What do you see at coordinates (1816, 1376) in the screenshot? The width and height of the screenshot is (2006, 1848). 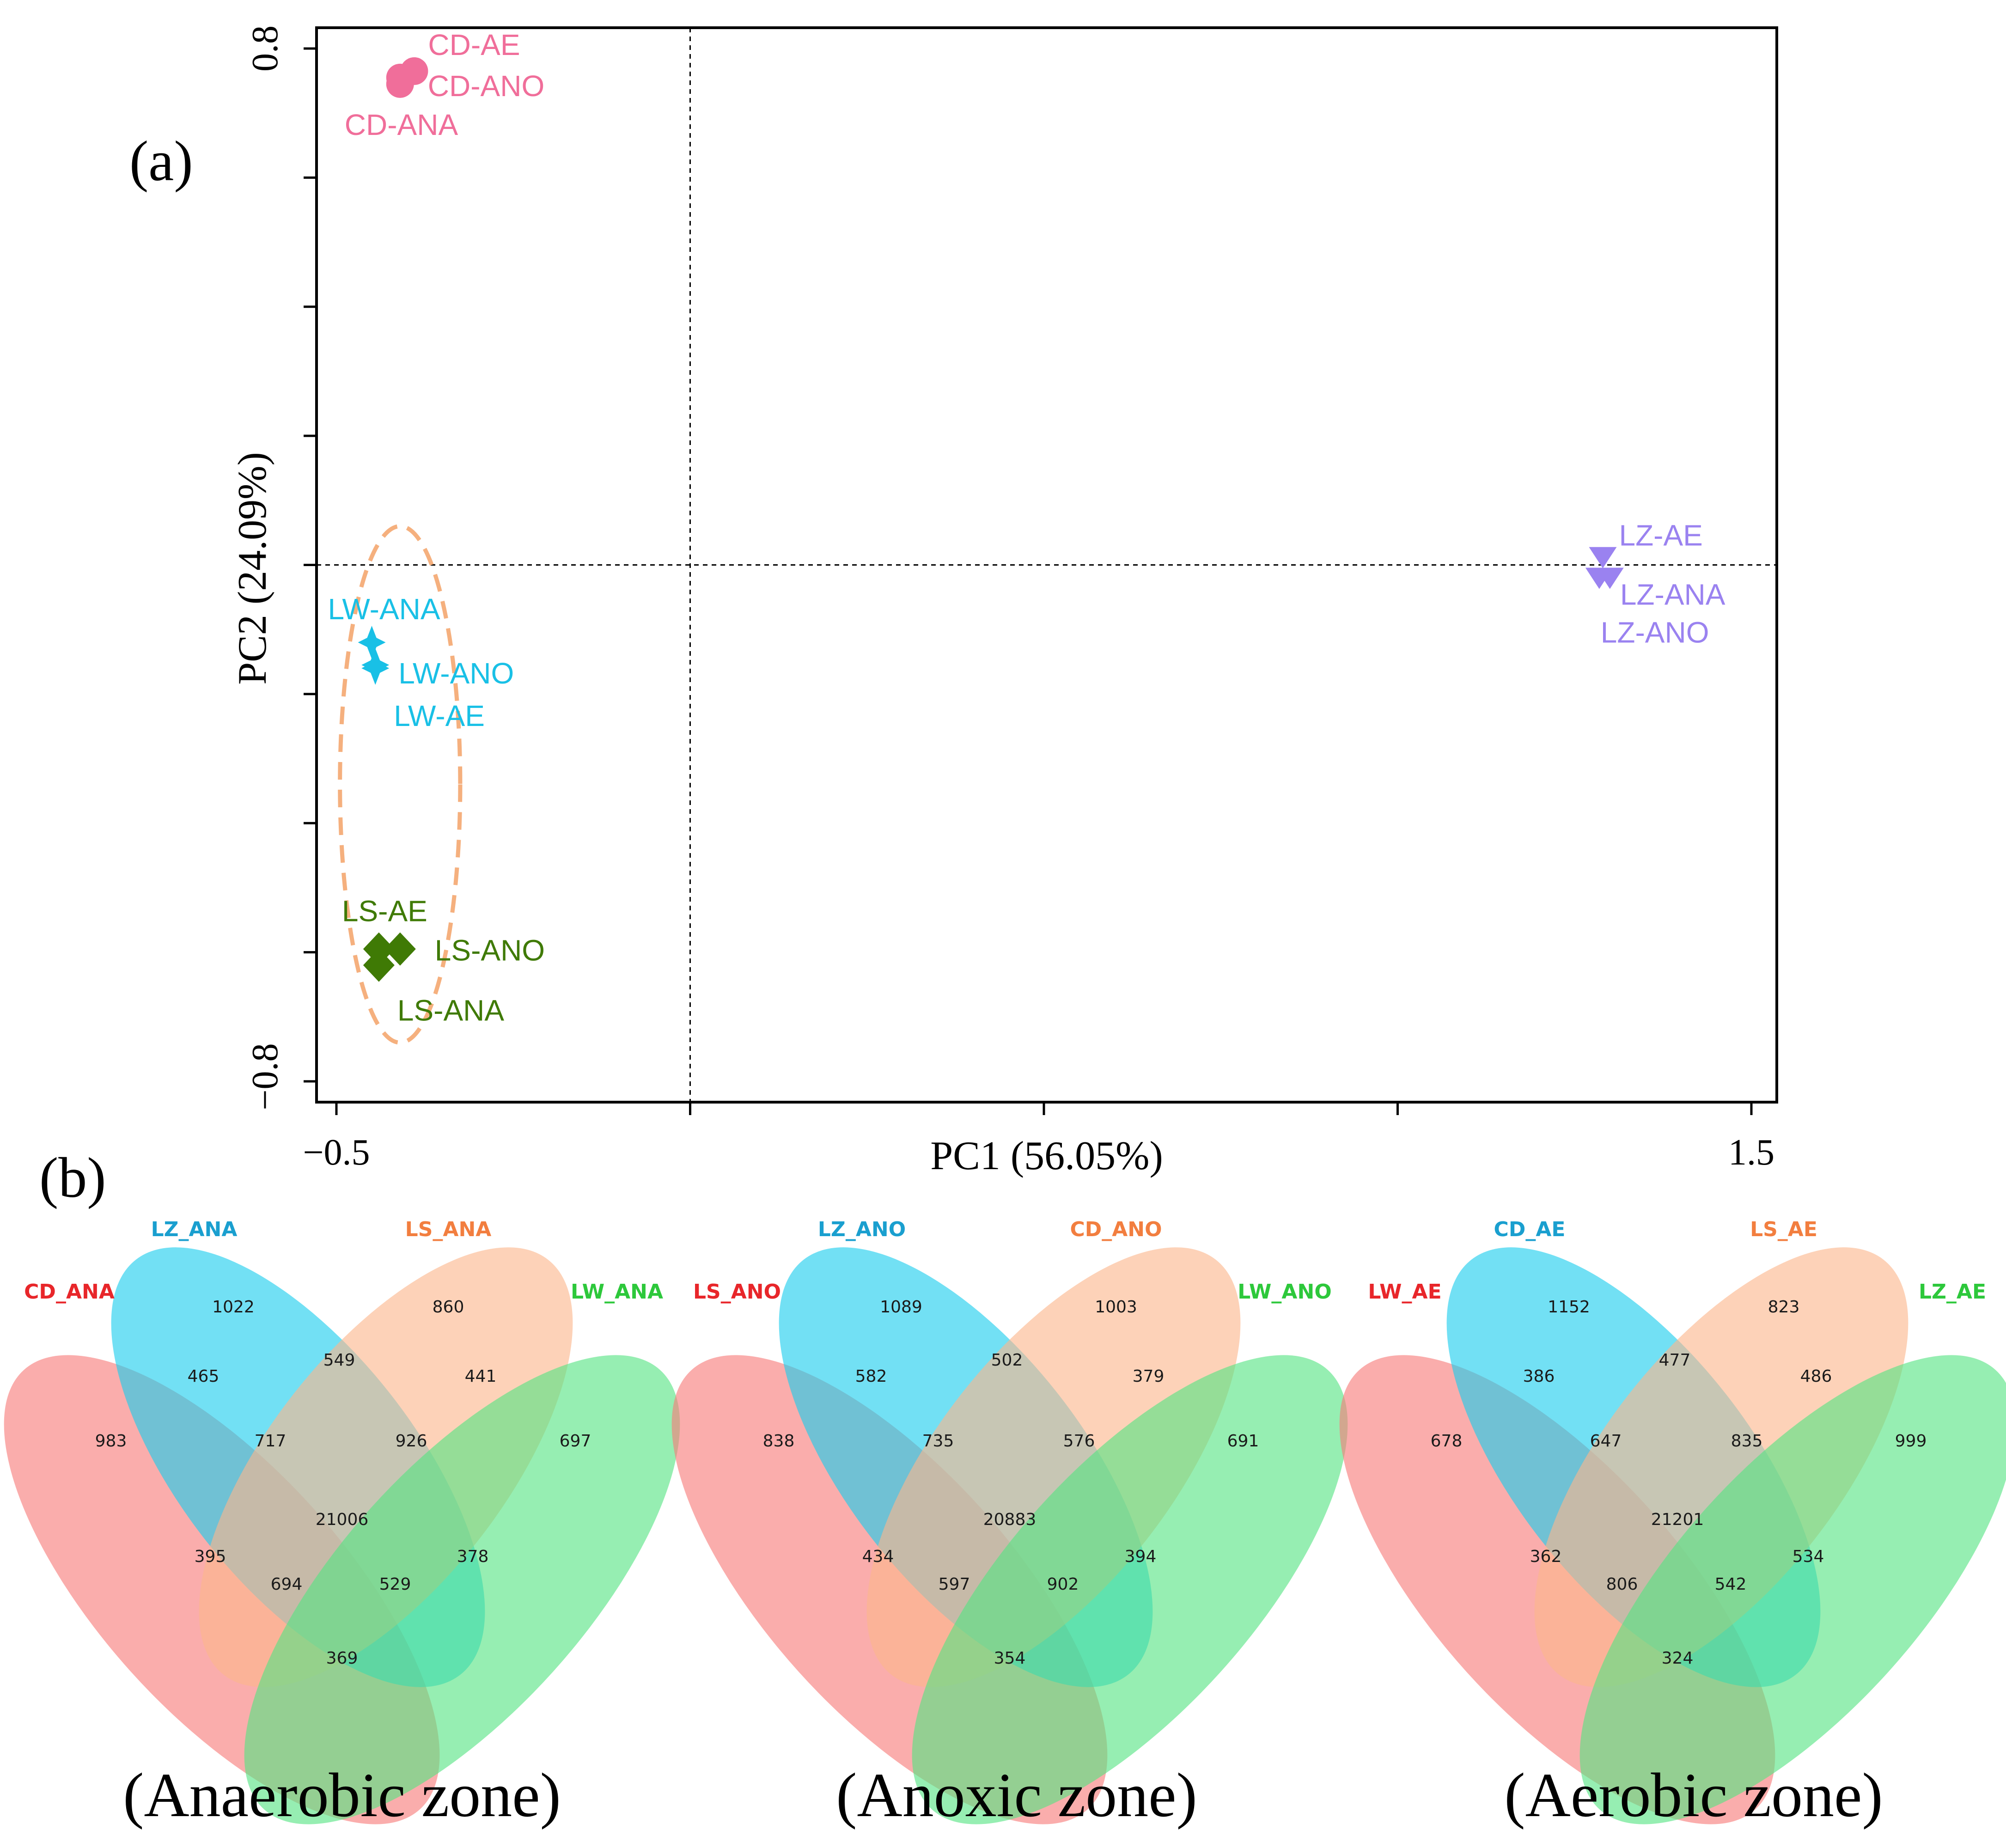 I see `venn-region-count-cd: 486` at bounding box center [1816, 1376].